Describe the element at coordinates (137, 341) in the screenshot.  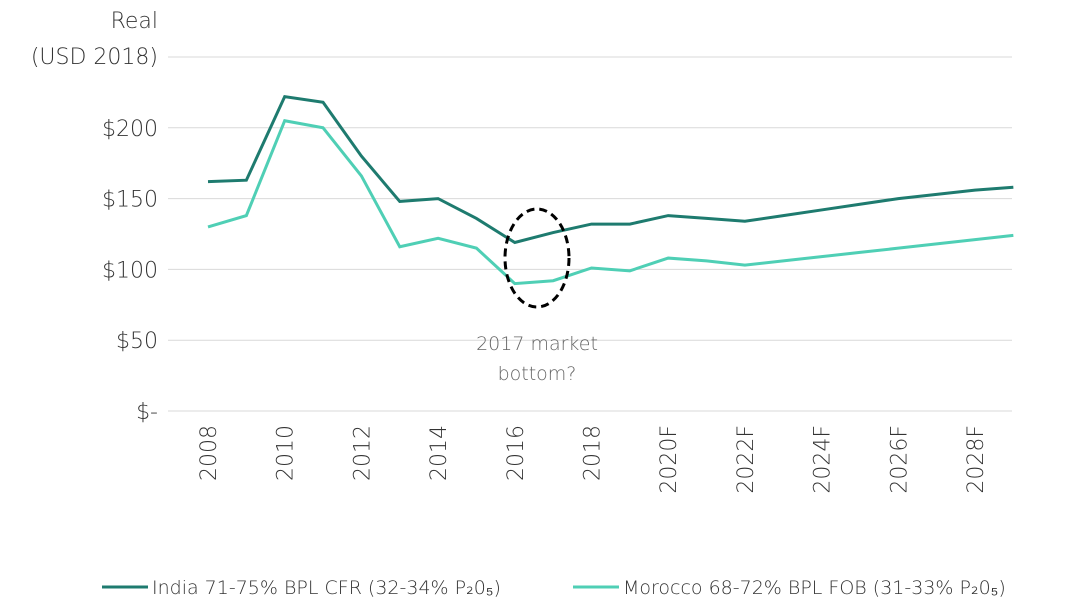
I see `y-tick-label: $50` at that location.